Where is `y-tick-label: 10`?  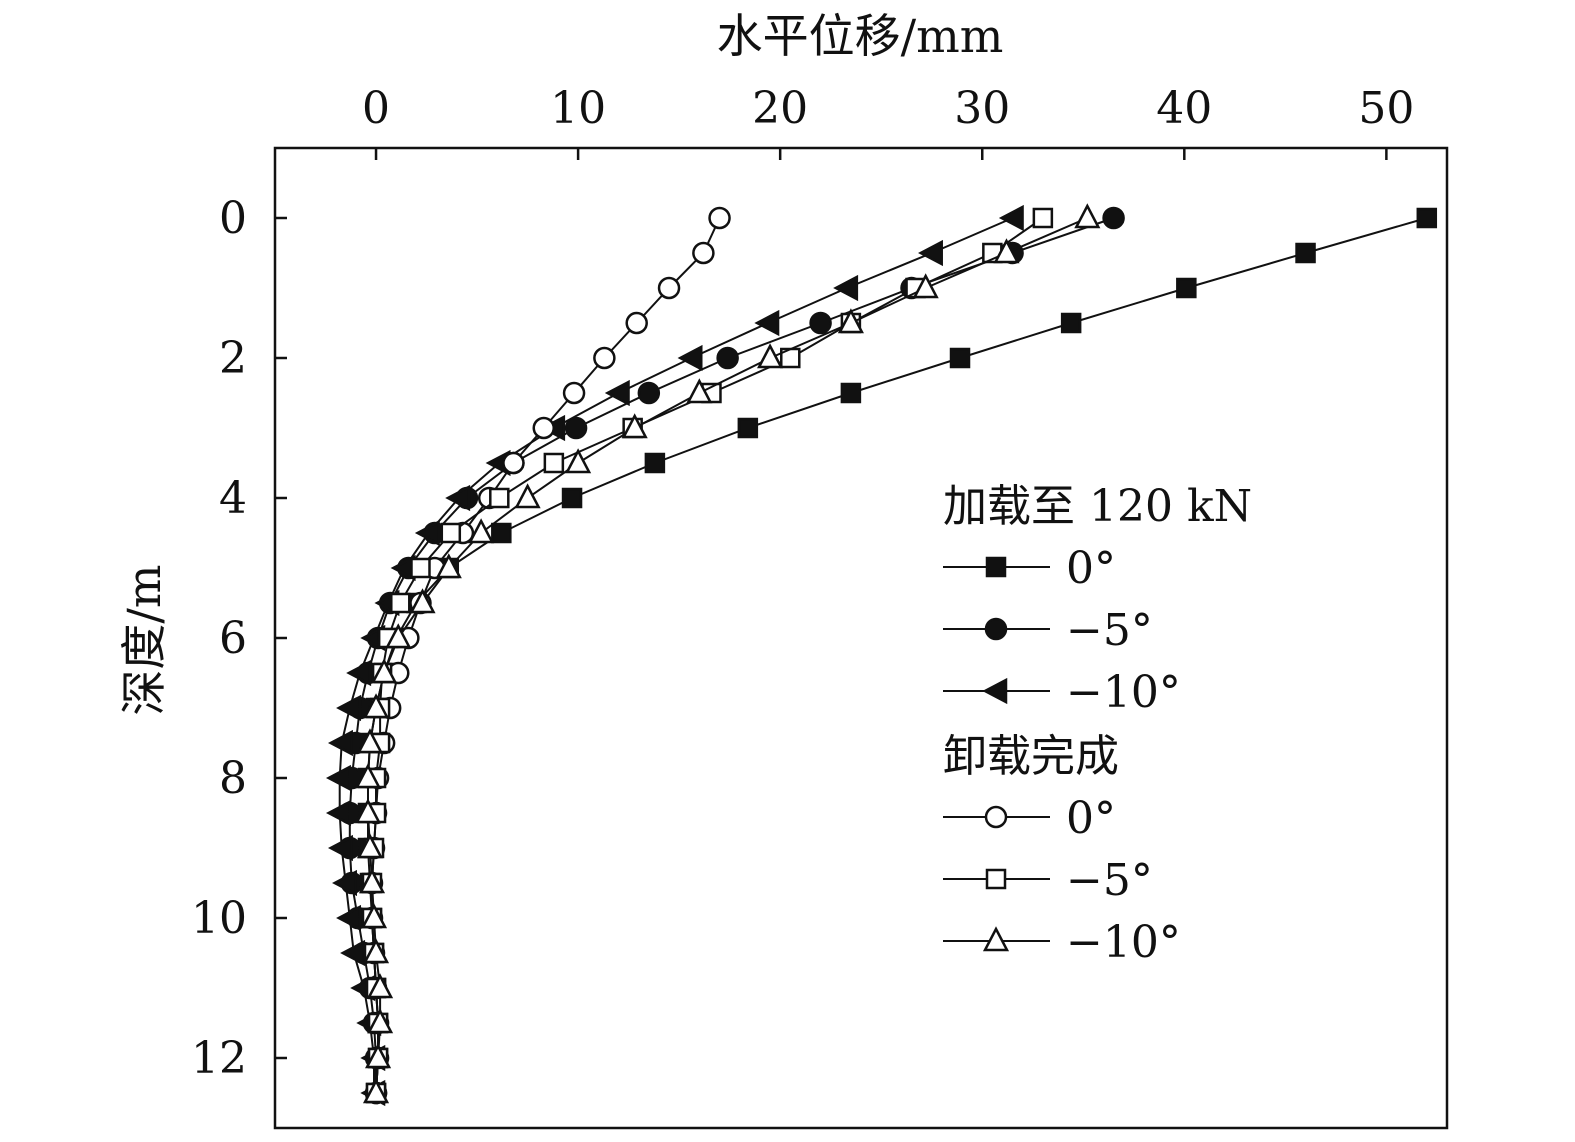
y-tick-label: 10 is located at coordinates (219, 918).